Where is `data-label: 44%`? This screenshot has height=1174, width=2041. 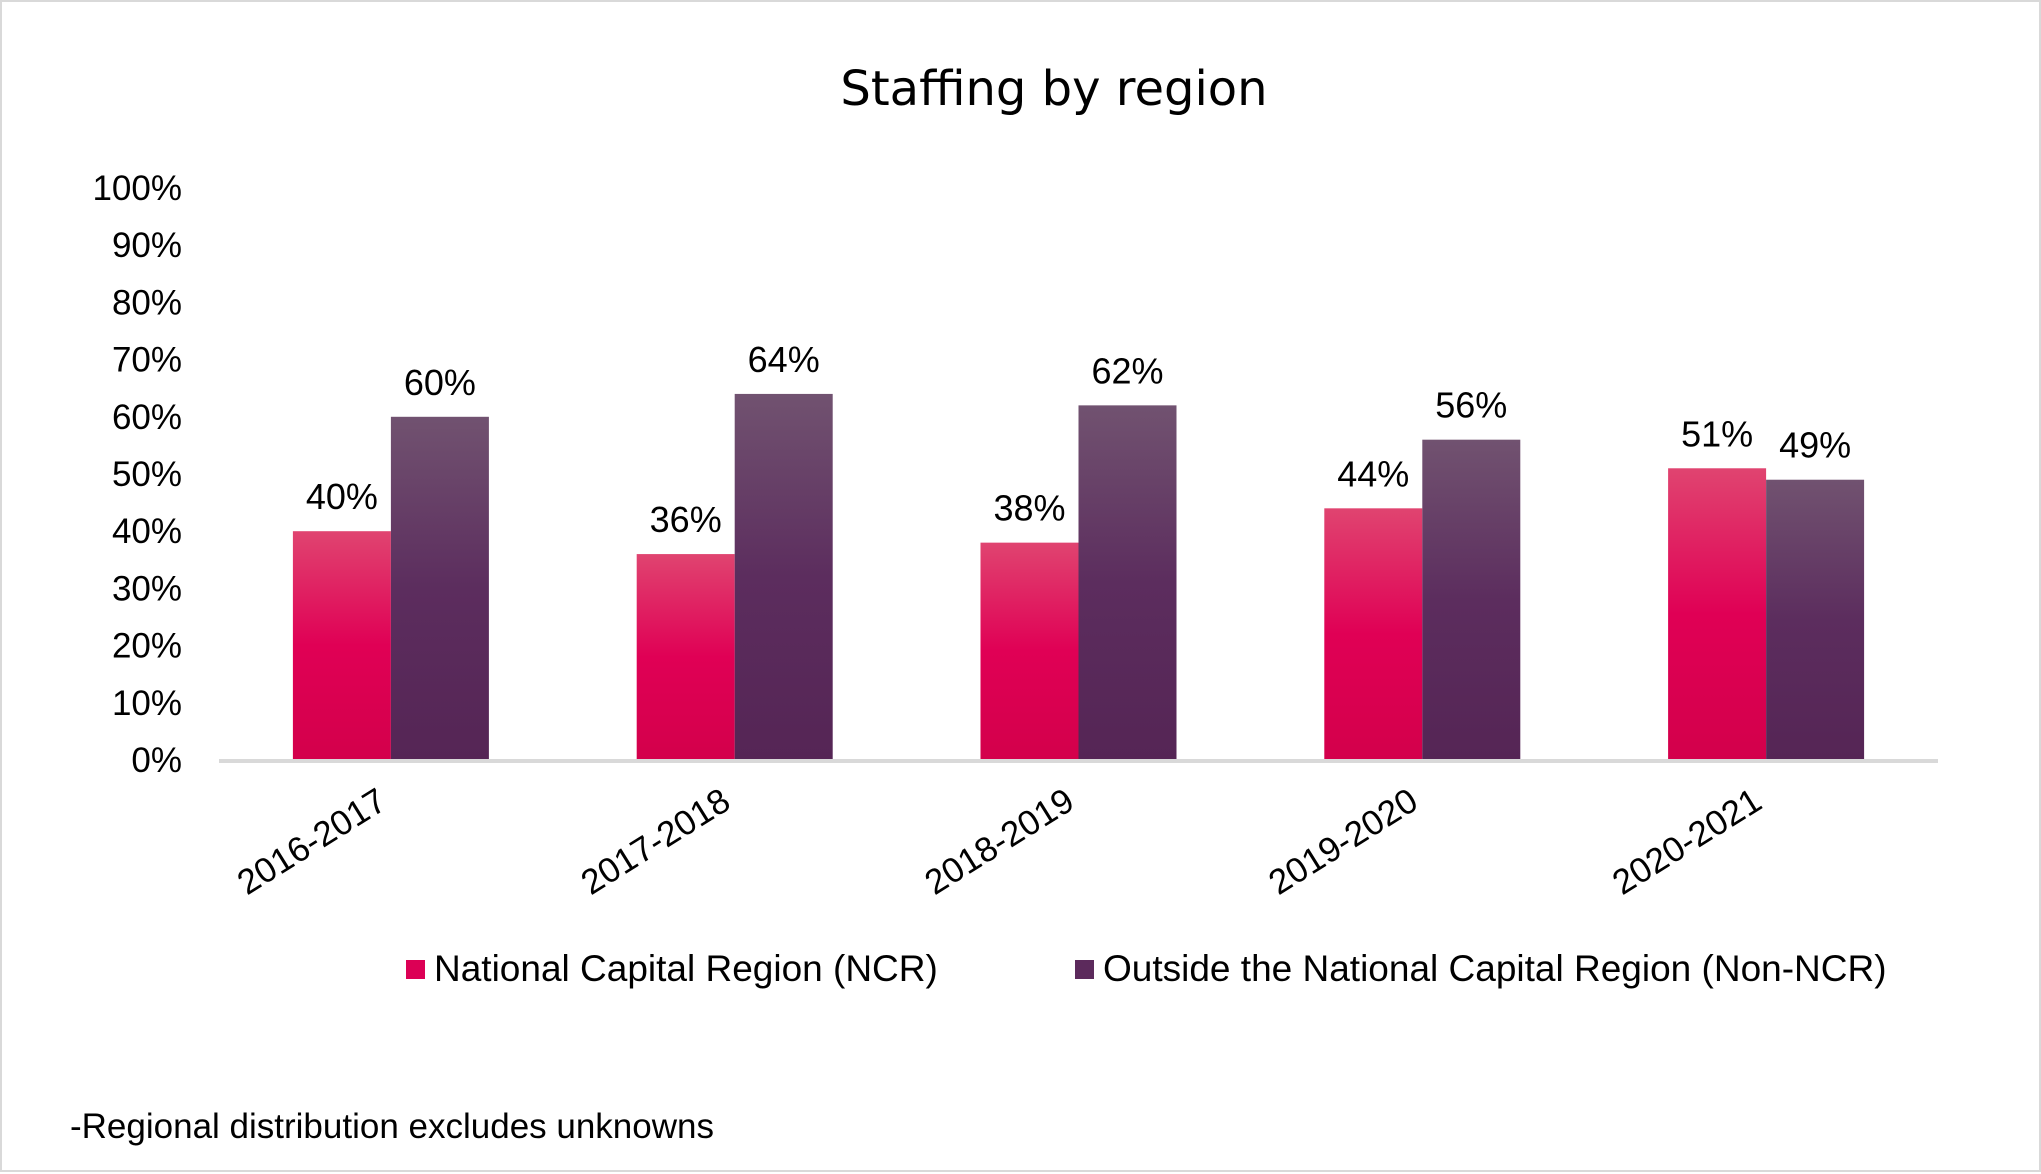 data-label: 44% is located at coordinates (1373, 473).